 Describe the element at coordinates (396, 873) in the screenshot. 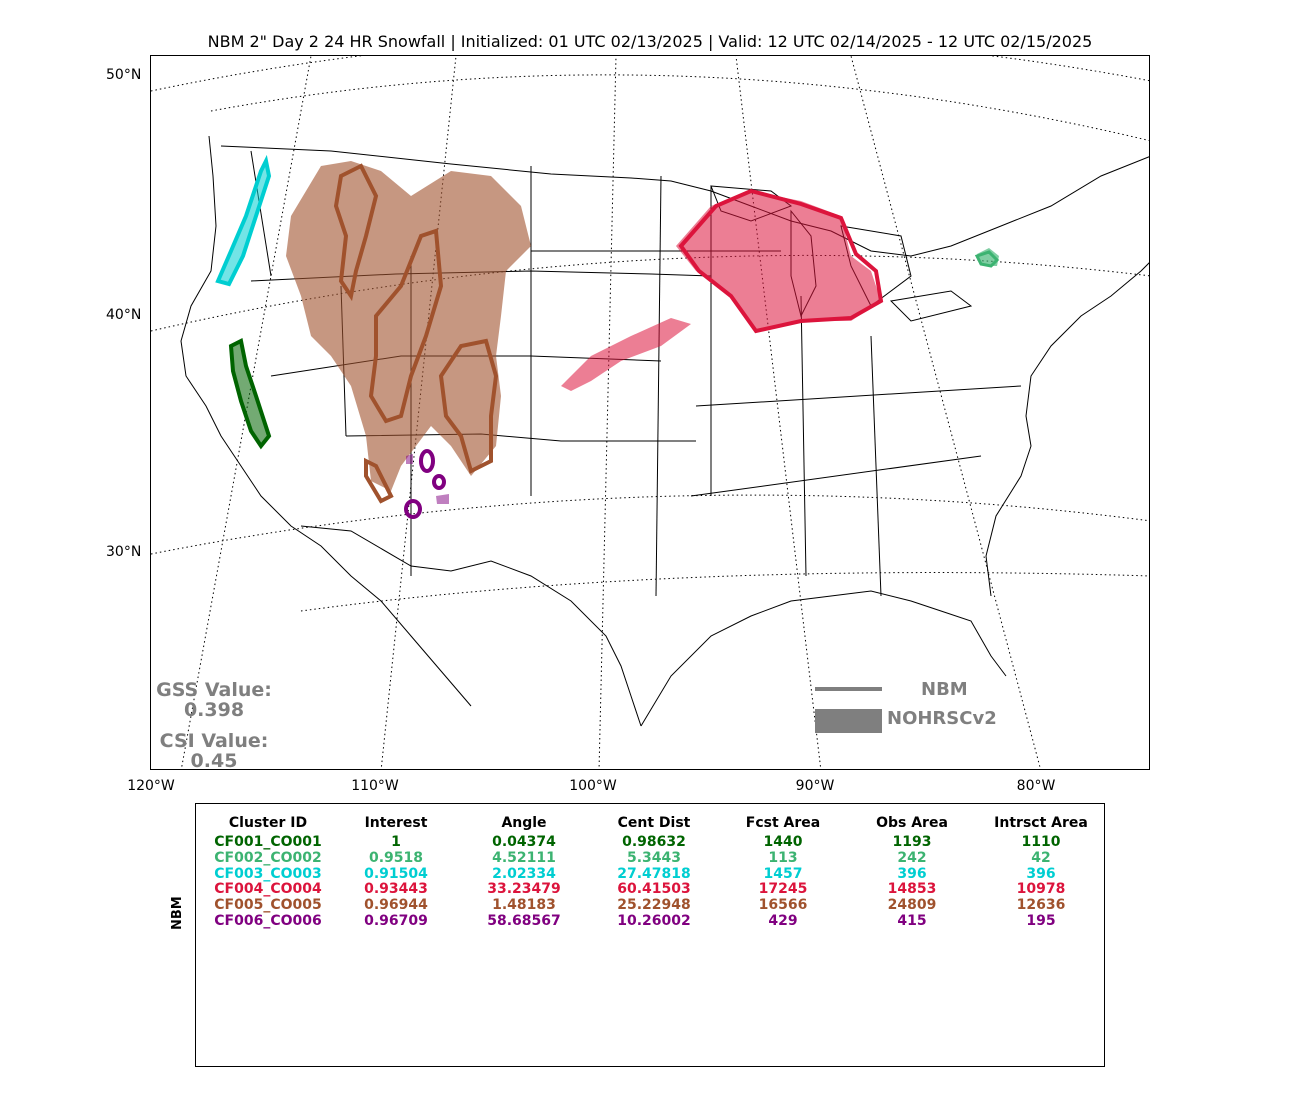

I see `table-cell-interest: 0.91504` at that location.